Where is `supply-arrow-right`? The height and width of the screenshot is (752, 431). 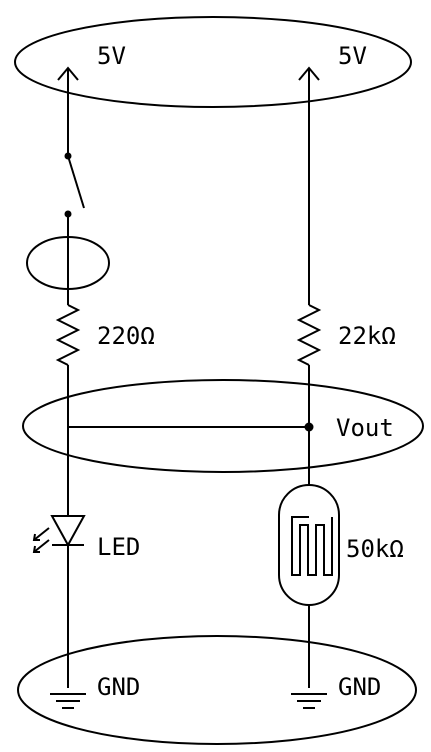
supply-arrow-right is located at coordinates (309, 185).